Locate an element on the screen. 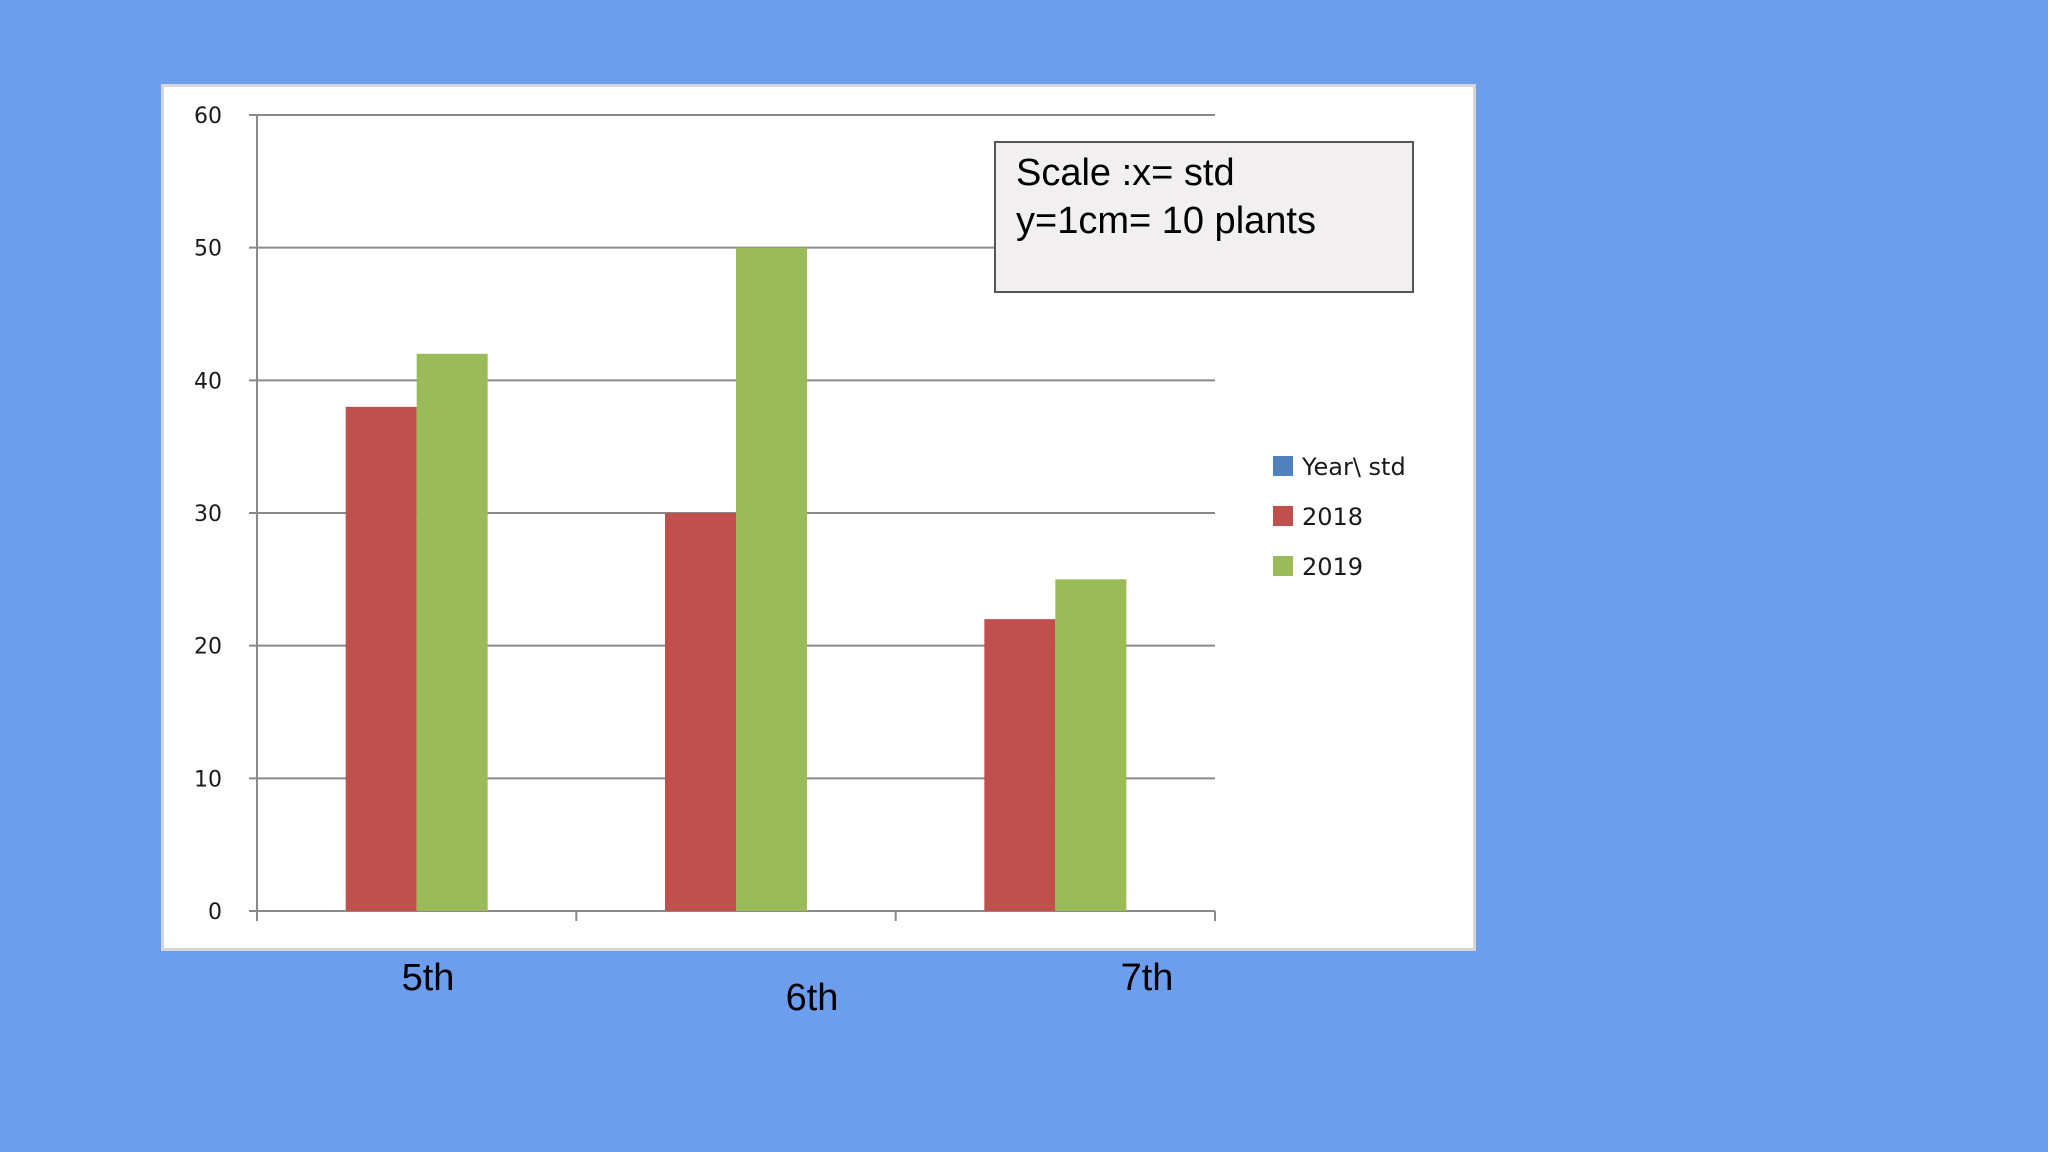 The image size is (2048, 1152). bar-2019-7th is located at coordinates (1091, 745).